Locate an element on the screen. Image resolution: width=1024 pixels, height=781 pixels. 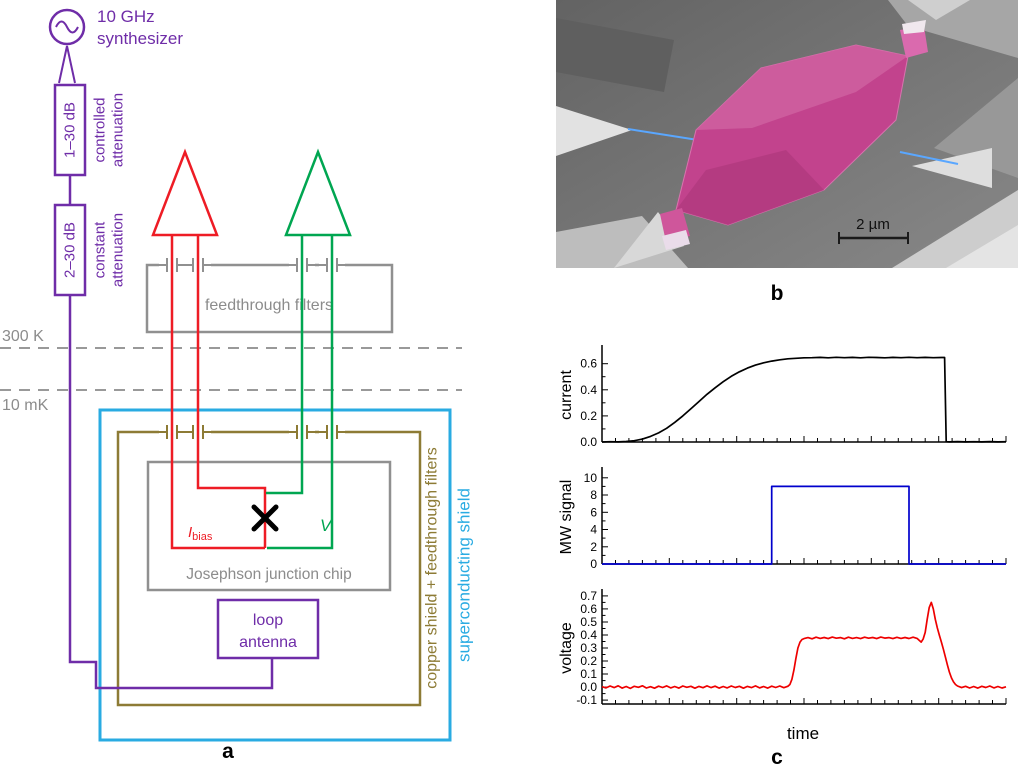
attenuator2-side-label-2: attenuation is located at coordinates (118, 250).